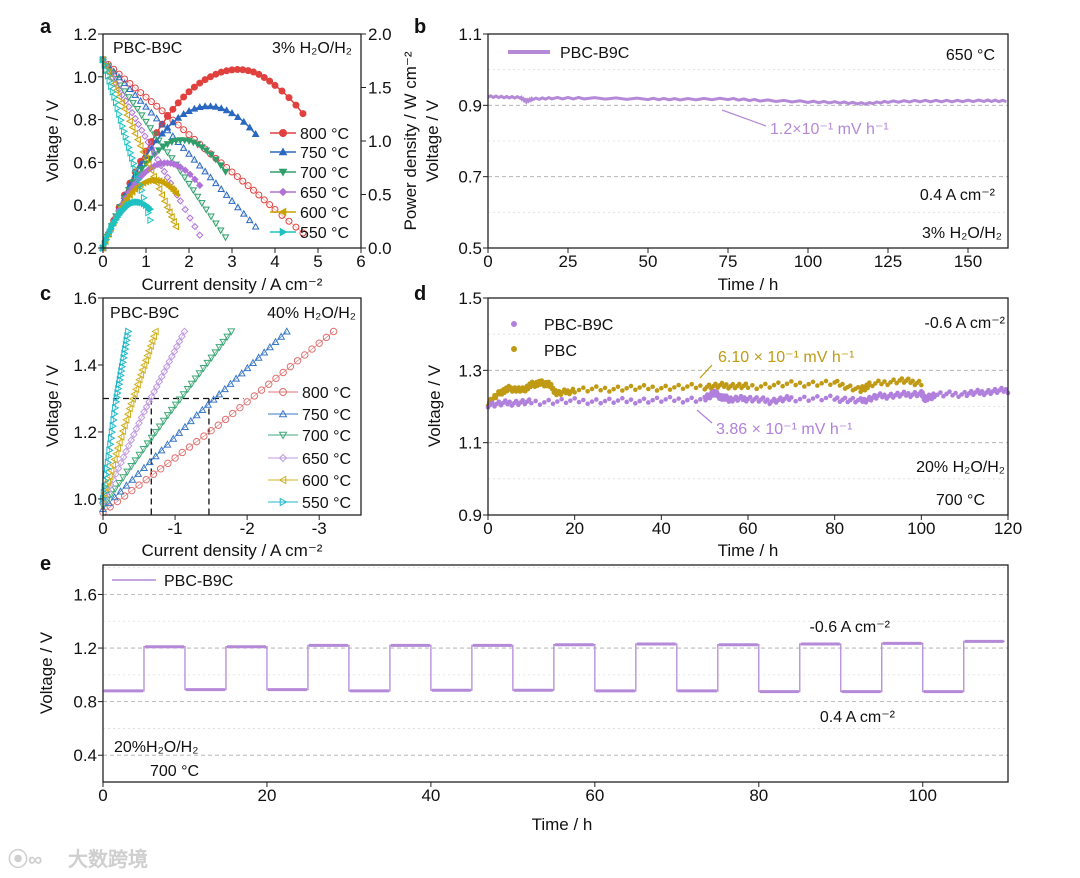 The width and height of the screenshot is (1080, 878). I want to click on e-annotation-current-ec: -0.6 A cm⁻², so click(850, 627).